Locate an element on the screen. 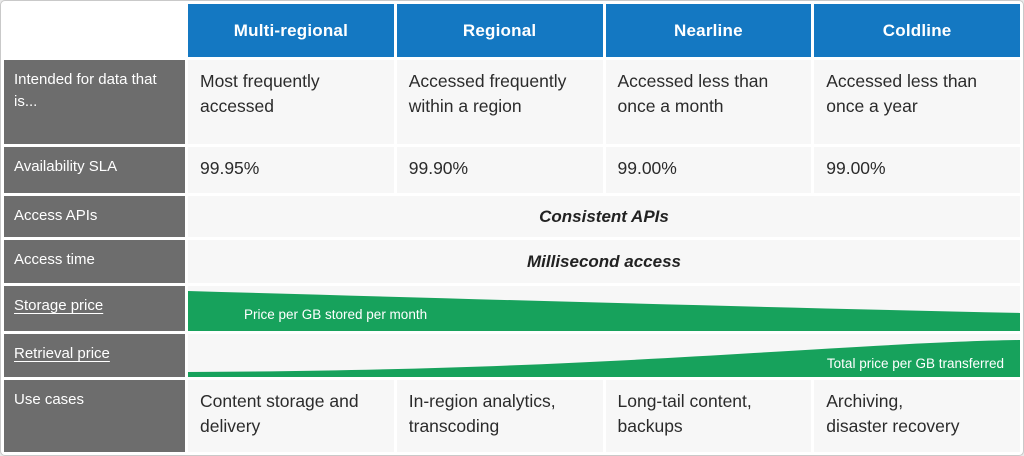  cell-use-cases-multi-regional: Content storage and delivery is located at coordinates (291, 416).